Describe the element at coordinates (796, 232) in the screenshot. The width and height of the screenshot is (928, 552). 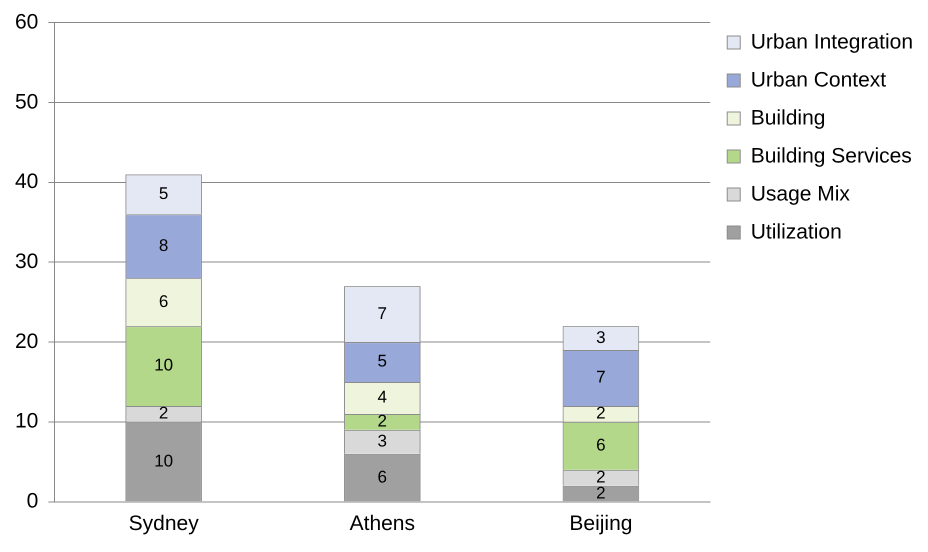
I see `legend-label: Utilization` at that location.